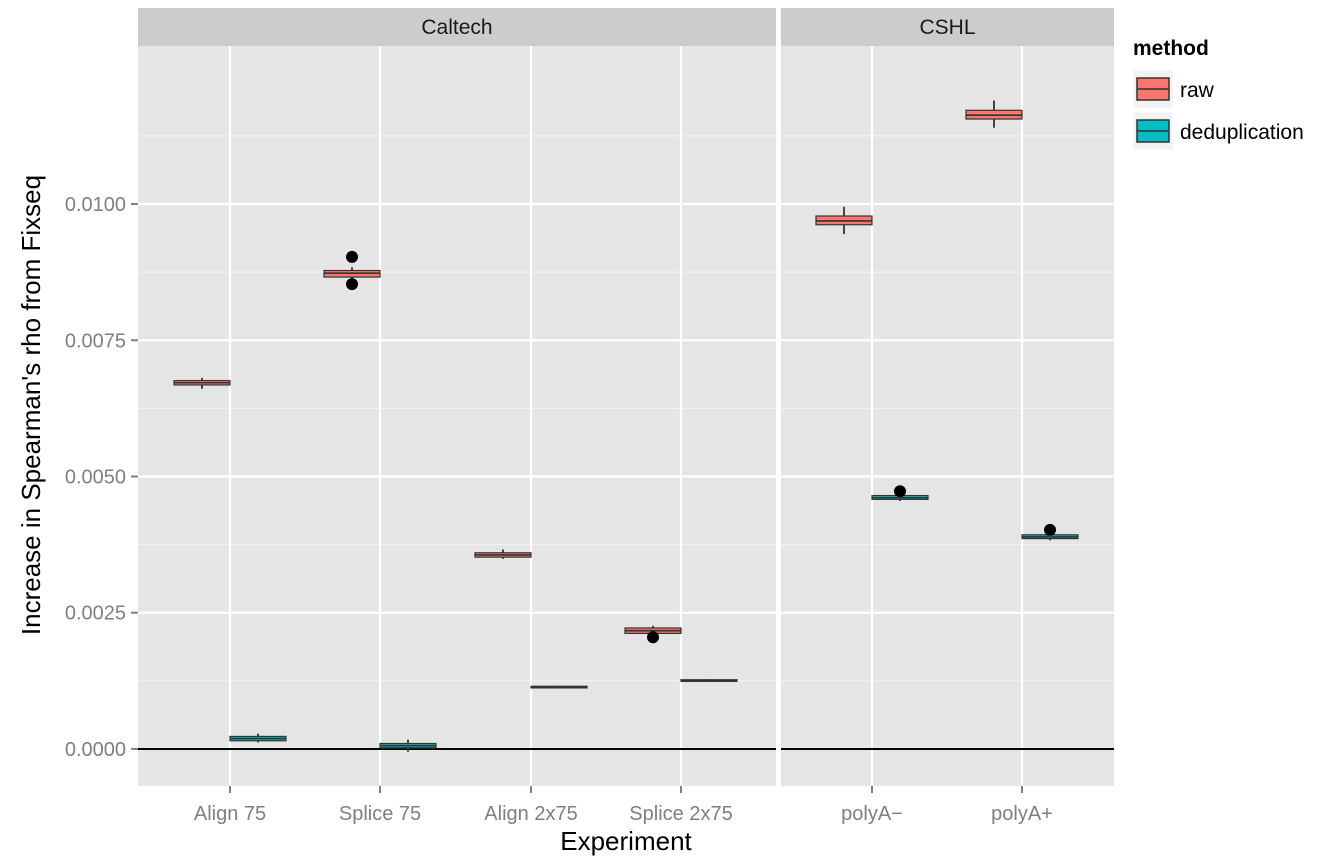  I want to click on x-tick-label: Align 75, so click(230, 814).